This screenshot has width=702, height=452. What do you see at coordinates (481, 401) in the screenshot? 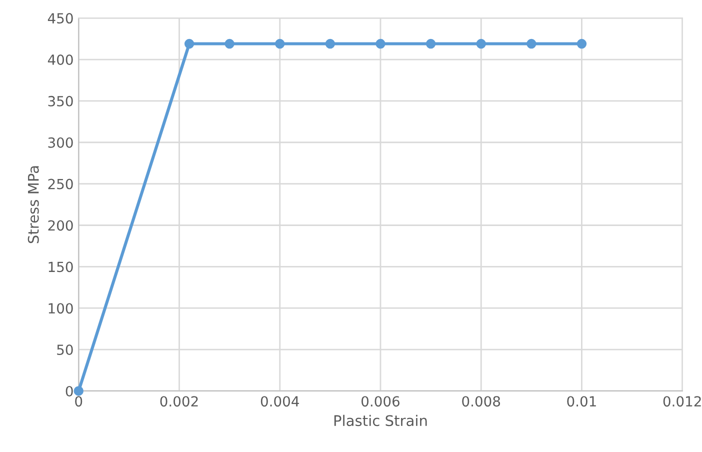
I see `x-tick-label: 0.008` at bounding box center [481, 401].